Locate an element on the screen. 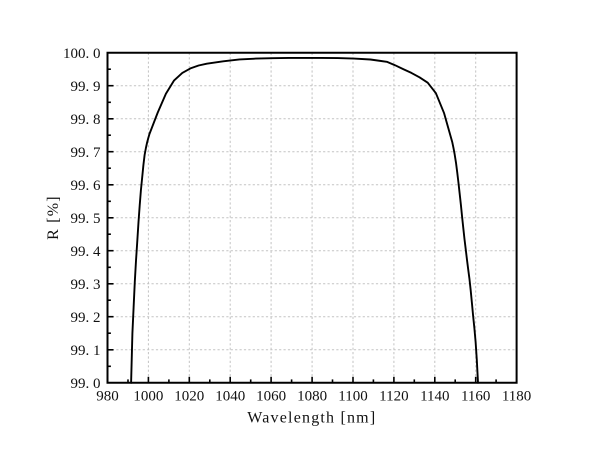 This screenshot has height=464, width=600. svg-text: 99. 9 is located at coordinates (86, 87).